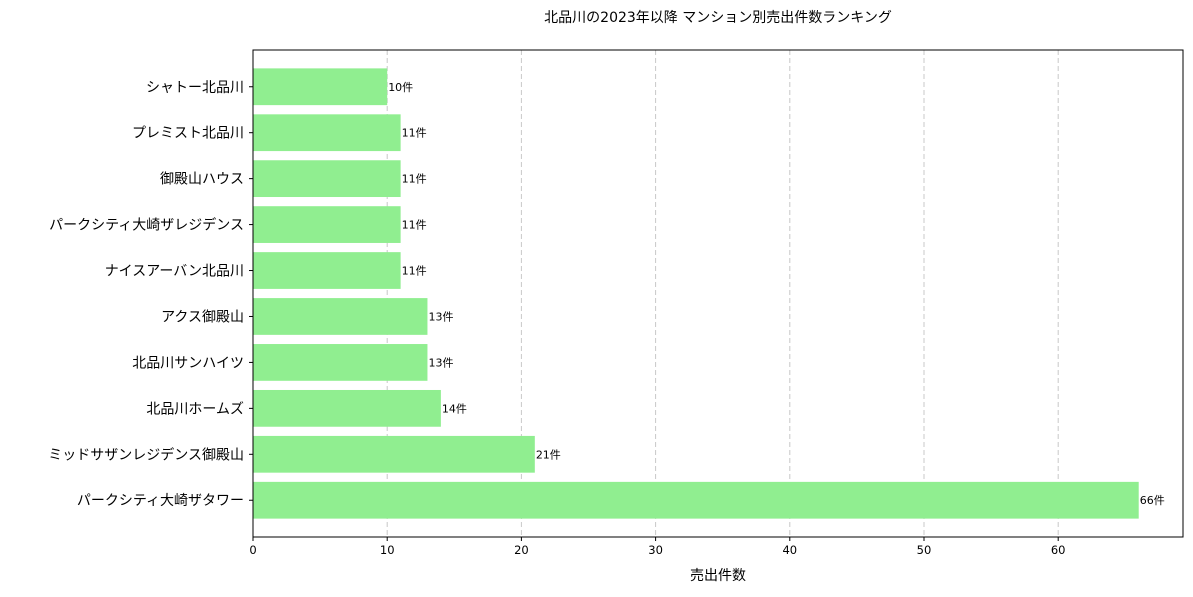  Describe the element at coordinates (146, 225) in the screenshot. I see `y-tick-label: パークシティ大崎ザレジデンス` at that location.